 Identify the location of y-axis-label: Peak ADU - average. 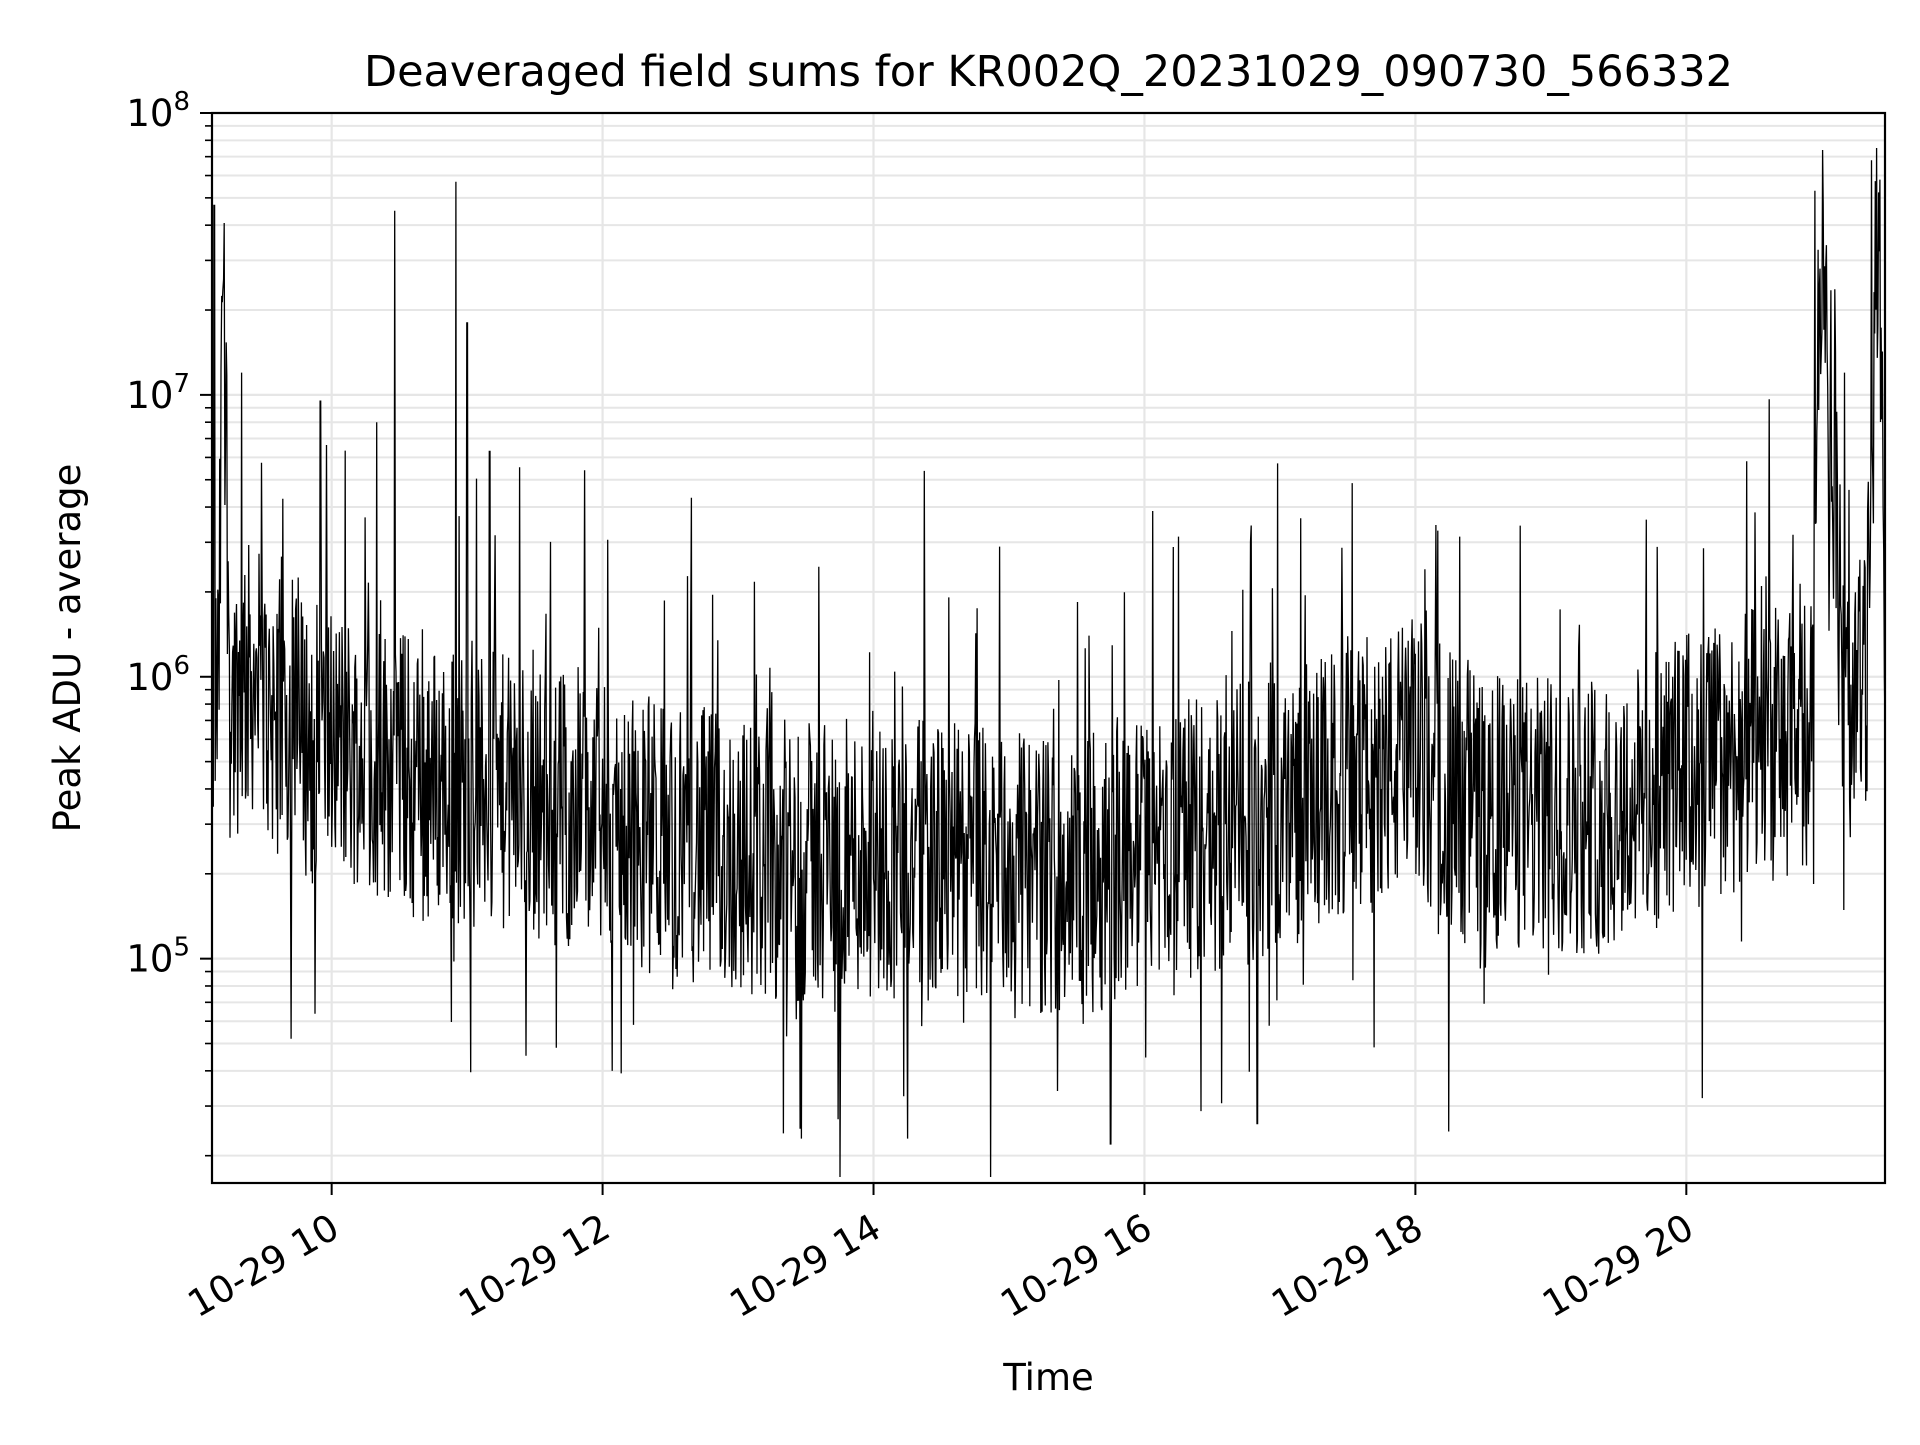
(67, 648).